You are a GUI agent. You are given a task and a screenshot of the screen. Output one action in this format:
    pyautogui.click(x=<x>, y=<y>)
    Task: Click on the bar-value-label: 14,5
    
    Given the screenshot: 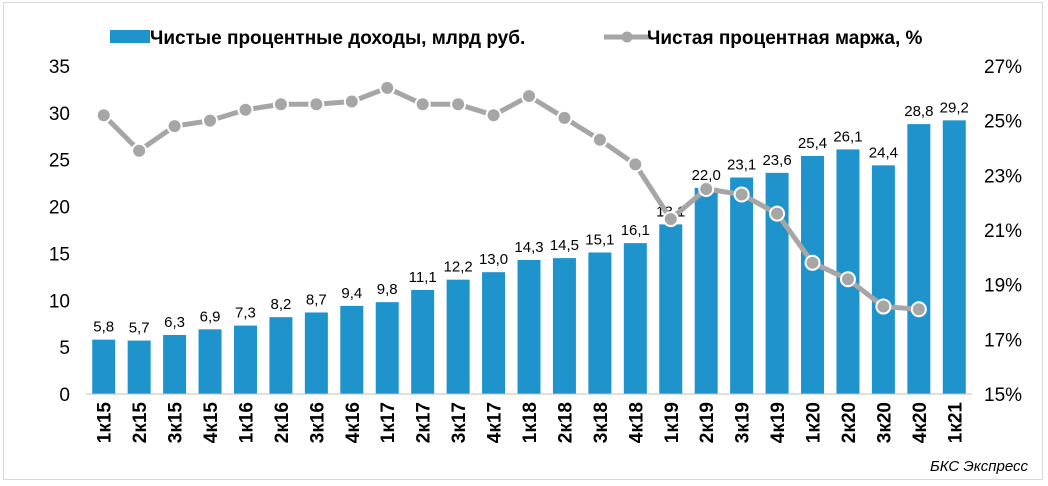 What is the action you would take?
    pyautogui.click(x=564, y=245)
    